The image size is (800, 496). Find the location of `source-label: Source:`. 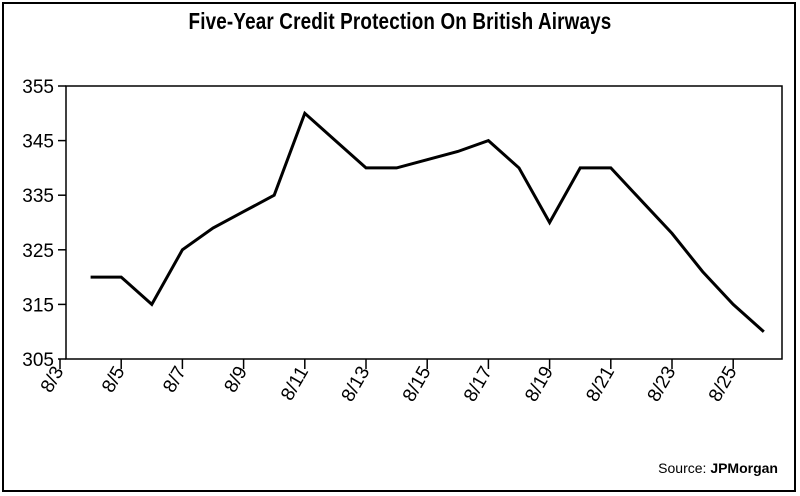

source-label: Source: is located at coordinates (682, 468).